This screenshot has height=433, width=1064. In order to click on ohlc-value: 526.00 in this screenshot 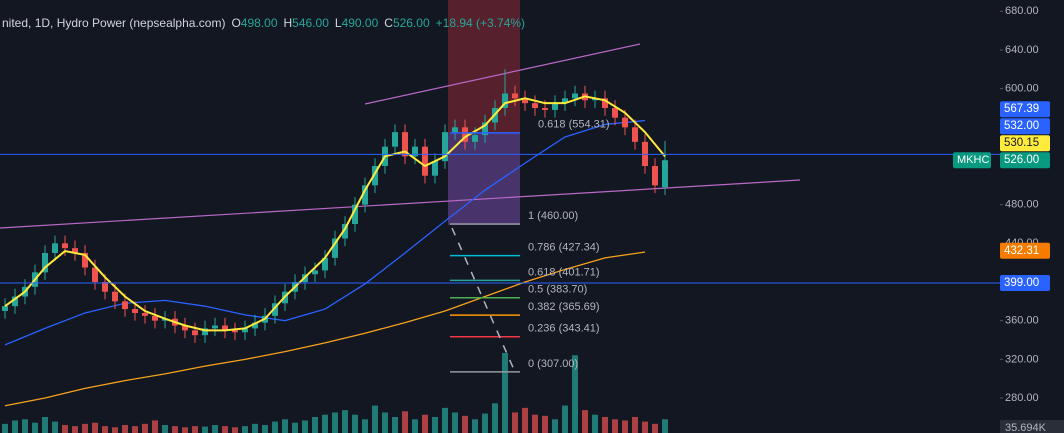, I will do `click(411, 23)`.